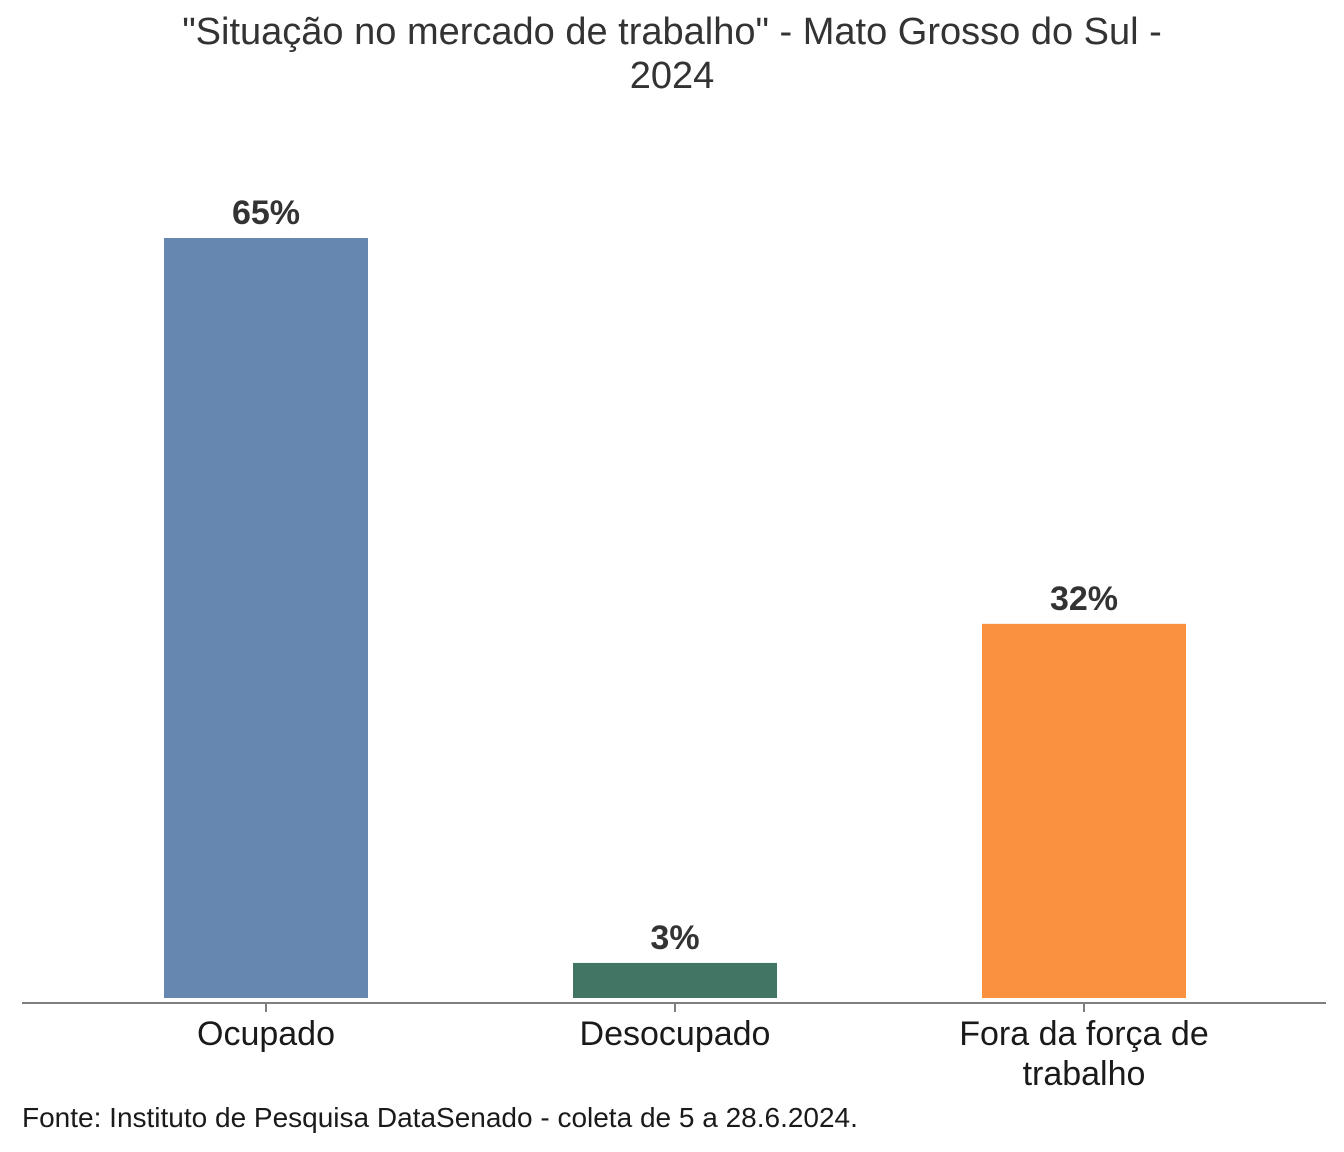 The width and height of the screenshot is (1344, 1152). I want to click on data-label-2: 32%, so click(1084, 599).